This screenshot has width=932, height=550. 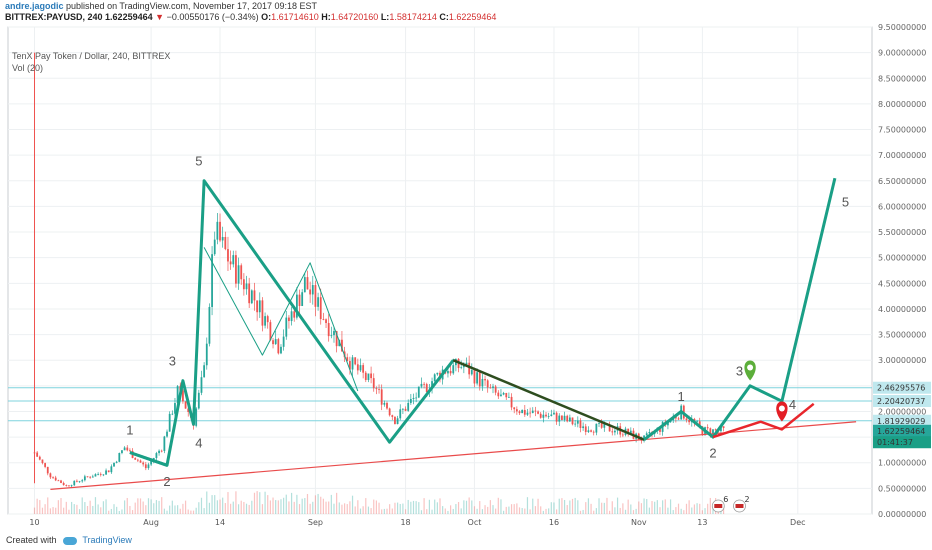 I want to click on wave-label: 3, so click(x=172, y=360).